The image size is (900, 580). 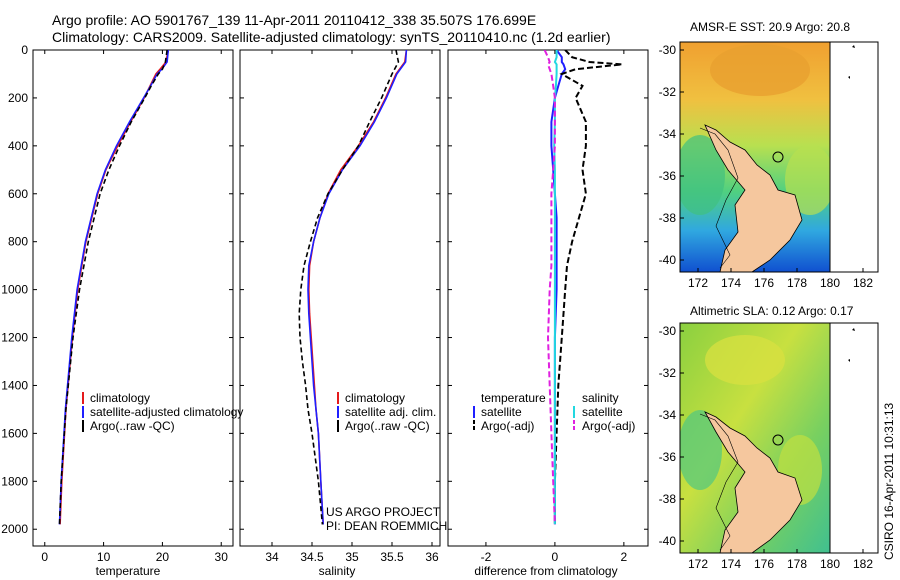 I want to click on series-line-temperature-satellite, so click(x=558, y=287).